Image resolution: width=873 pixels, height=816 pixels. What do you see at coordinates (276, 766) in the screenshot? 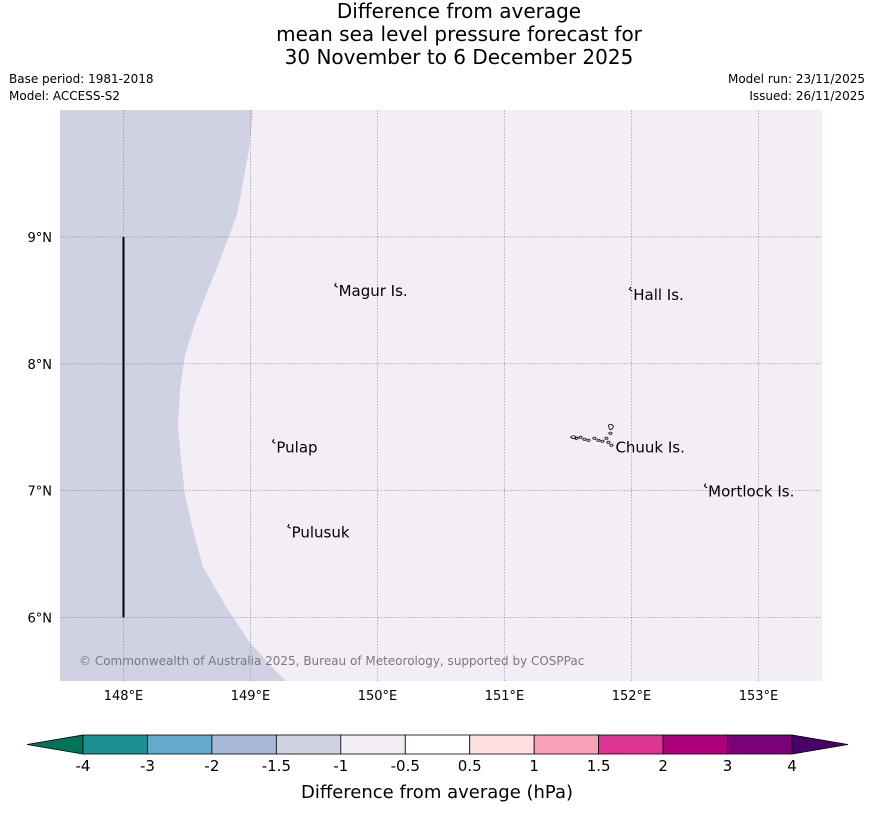
I see `colorbar-tick-label: -1.5` at bounding box center [276, 766].